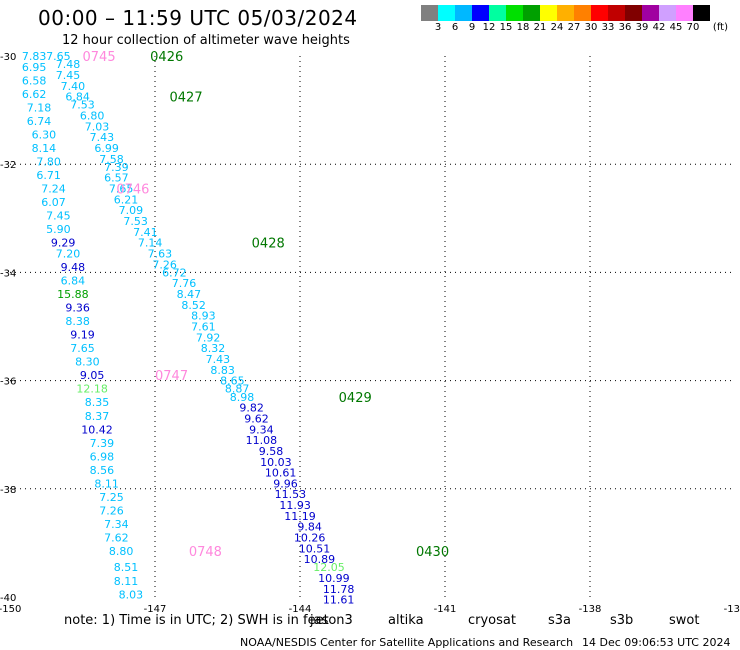 The height and width of the screenshot is (650, 740). What do you see at coordinates (82, 105) in the screenshot?
I see `swh-value: 7.53` at bounding box center [82, 105].